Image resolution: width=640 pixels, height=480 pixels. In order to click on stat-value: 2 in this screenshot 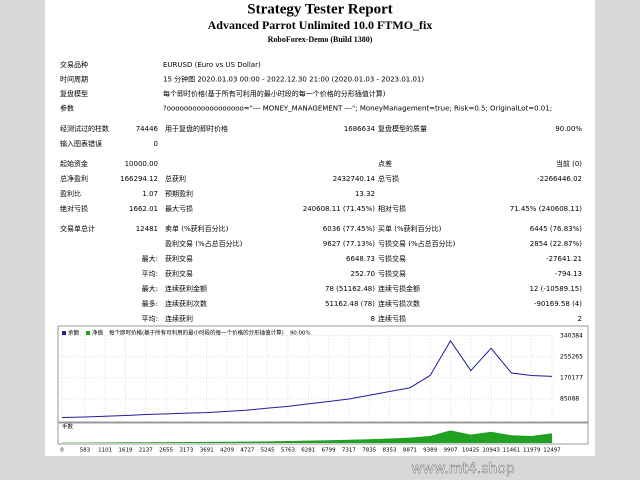, I will do `click(580, 319)`.